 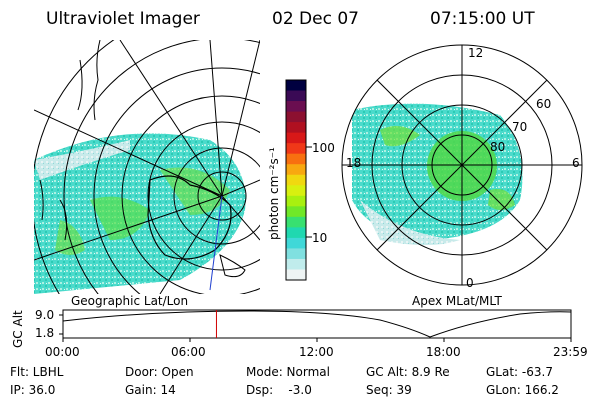 What do you see at coordinates (188, 352) in the screenshot?
I see `xtick-0600: 06:00` at bounding box center [188, 352].